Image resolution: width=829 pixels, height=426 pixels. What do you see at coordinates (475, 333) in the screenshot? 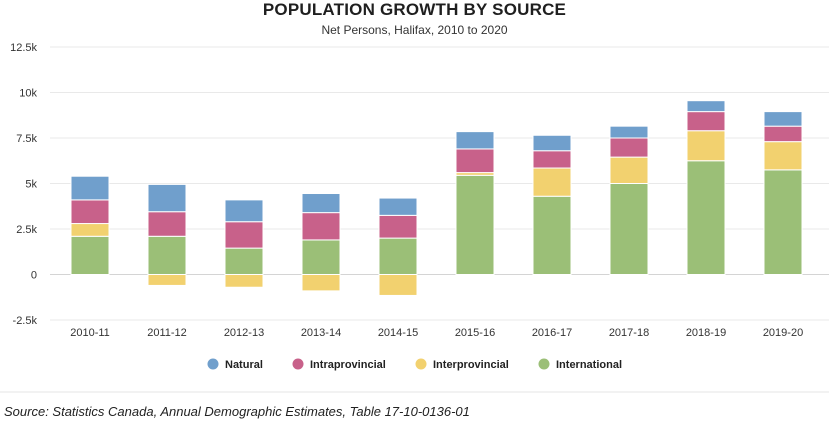
I see `x-tick-label: 2015-16` at bounding box center [475, 333].